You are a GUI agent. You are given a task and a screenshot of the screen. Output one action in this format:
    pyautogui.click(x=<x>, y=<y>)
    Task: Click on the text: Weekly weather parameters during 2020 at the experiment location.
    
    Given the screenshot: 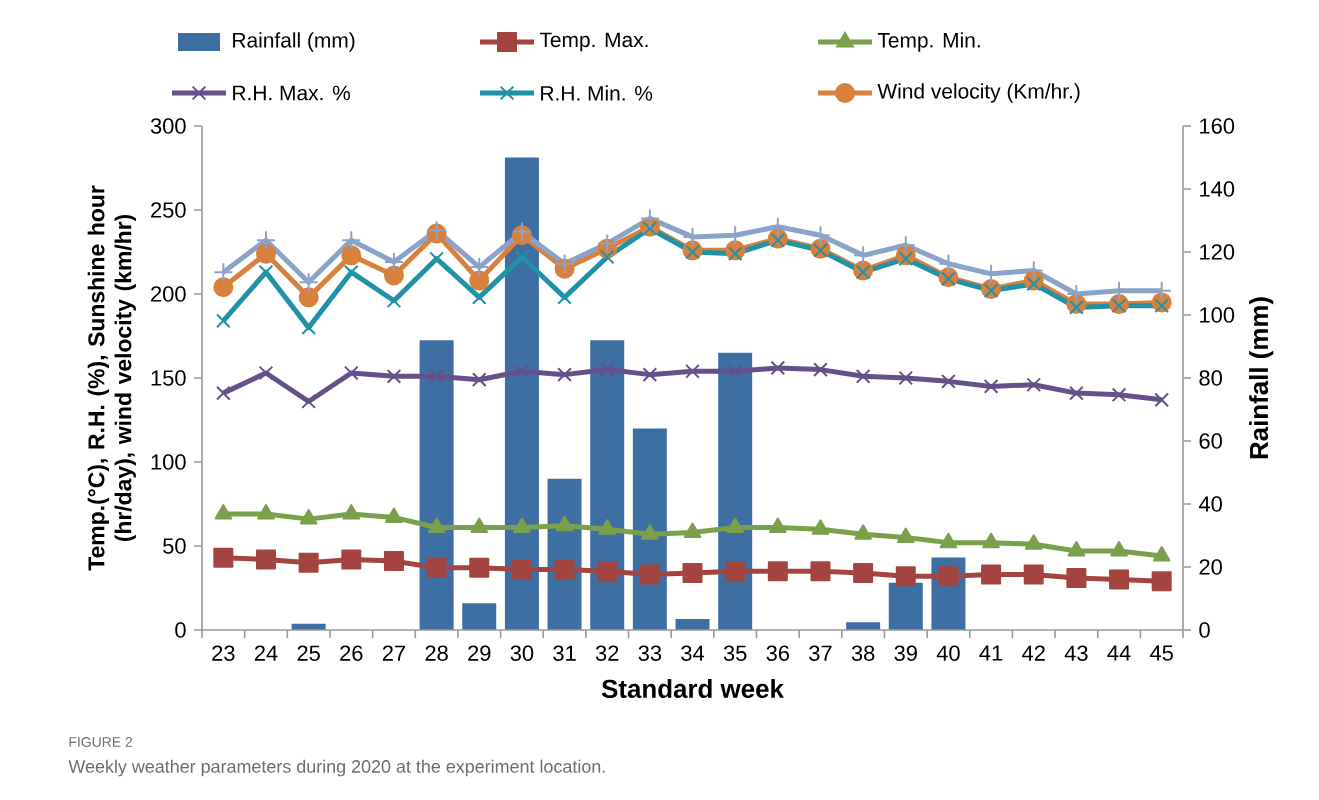 What is the action you would take?
    pyautogui.click(x=336, y=768)
    